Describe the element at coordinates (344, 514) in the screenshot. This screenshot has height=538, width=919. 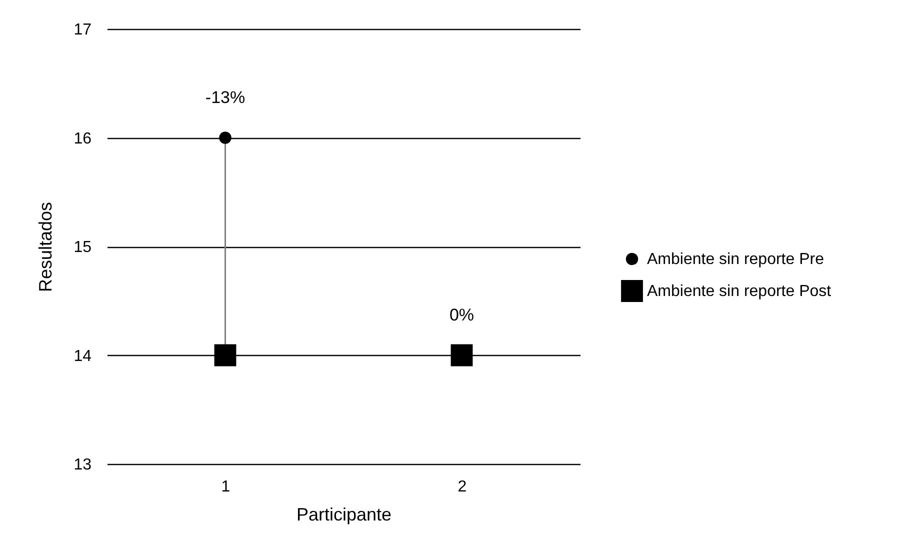
I see `x-axis-title: Participante` at that location.